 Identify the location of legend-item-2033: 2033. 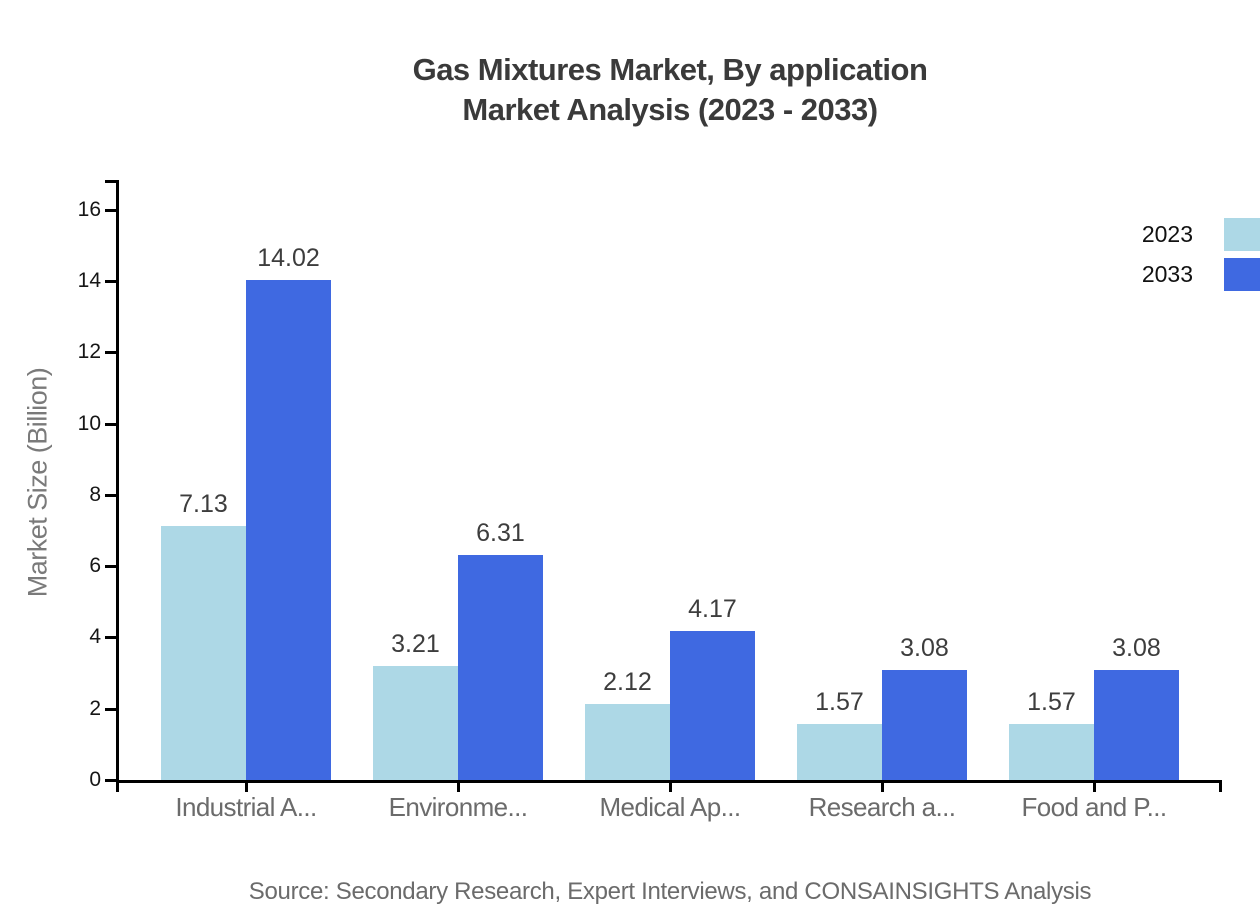
(1201, 274).